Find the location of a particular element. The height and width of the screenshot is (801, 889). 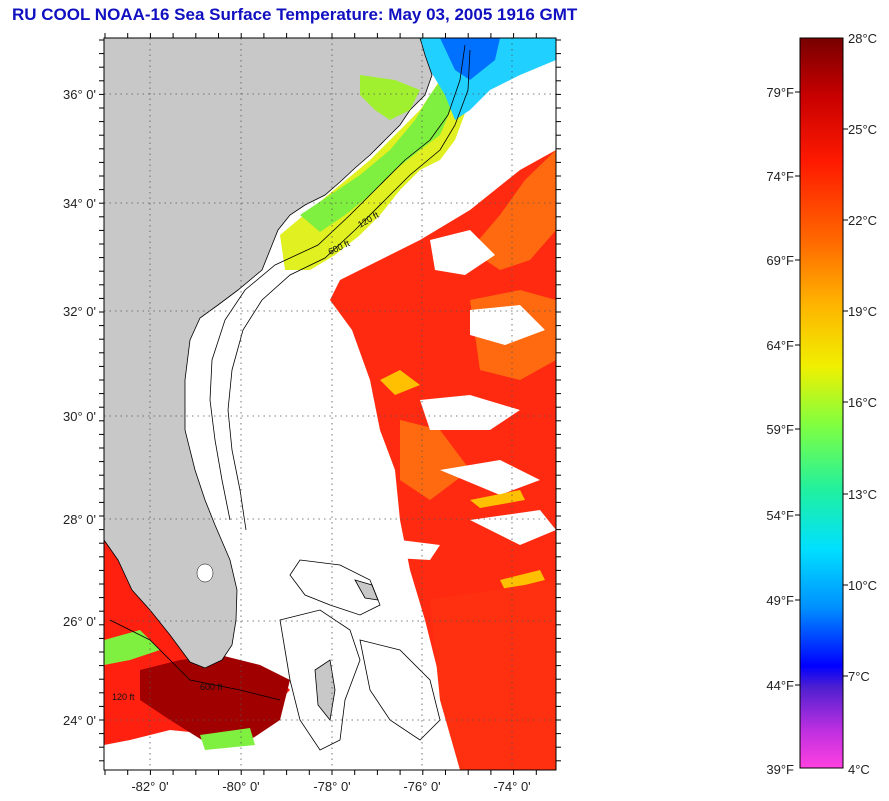

cb-c-28: 28°C is located at coordinates (862, 38).